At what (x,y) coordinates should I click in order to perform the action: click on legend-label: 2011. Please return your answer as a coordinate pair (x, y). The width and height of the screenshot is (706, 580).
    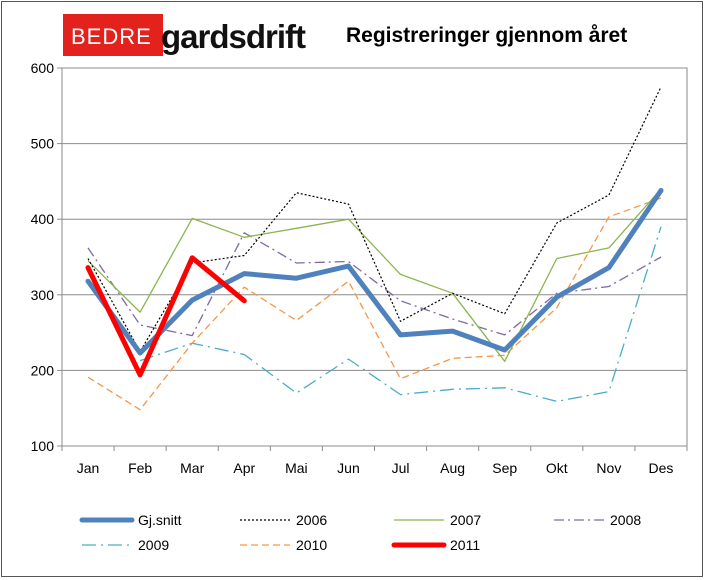
    Looking at the image, I should click on (465, 545).